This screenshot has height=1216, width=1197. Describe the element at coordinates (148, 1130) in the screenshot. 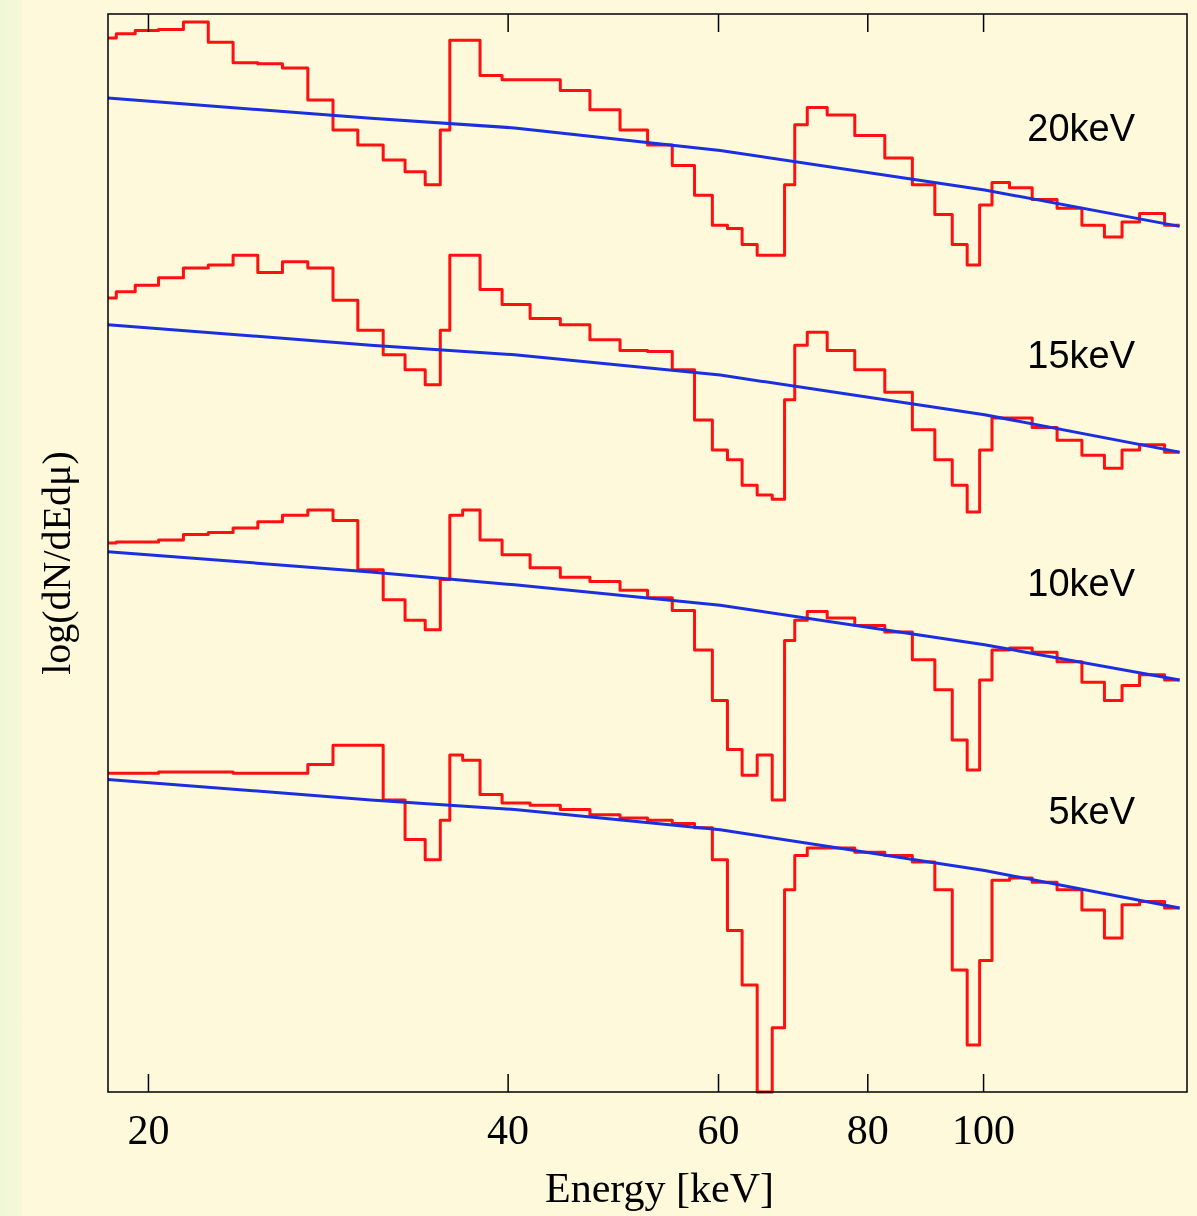

I see `x-tick-label: 20` at that location.